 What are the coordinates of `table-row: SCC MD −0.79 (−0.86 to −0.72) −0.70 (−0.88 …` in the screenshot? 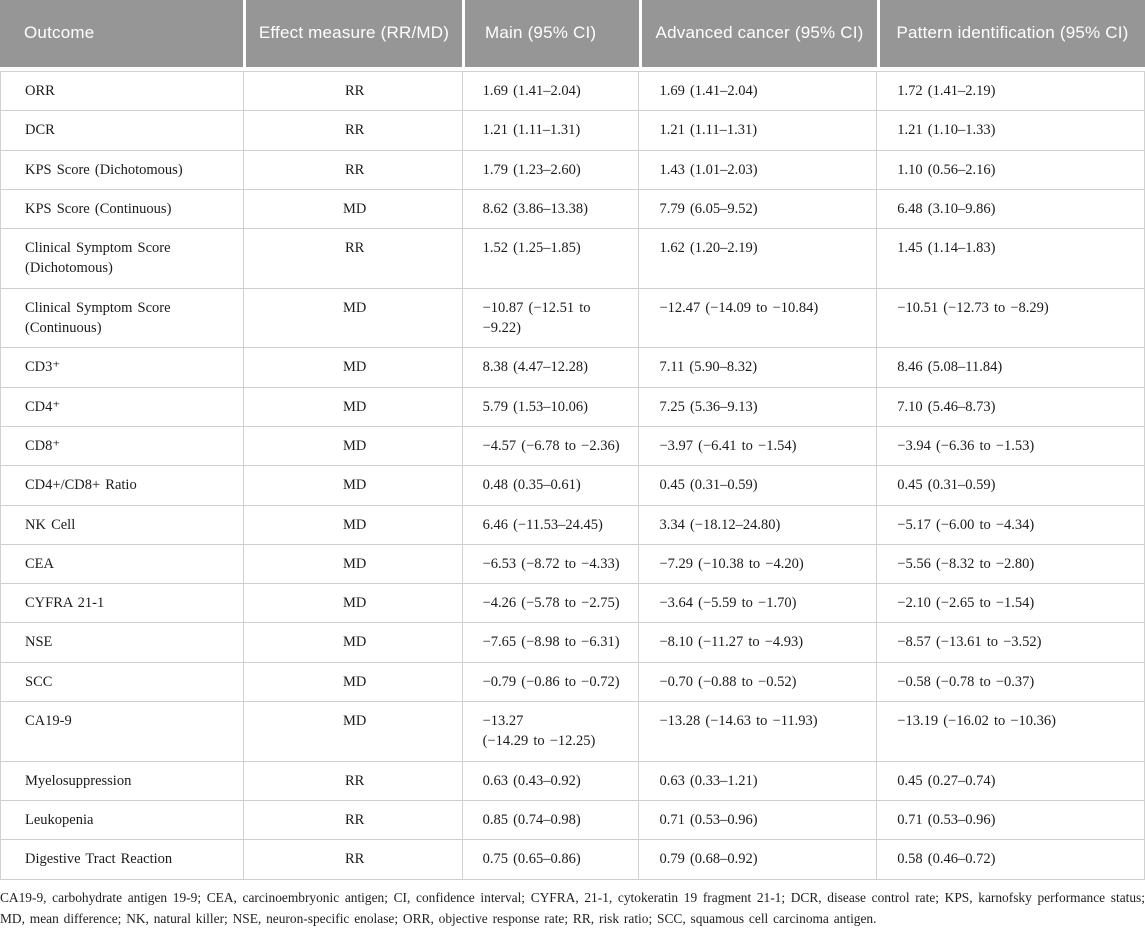 It's located at (572, 682).